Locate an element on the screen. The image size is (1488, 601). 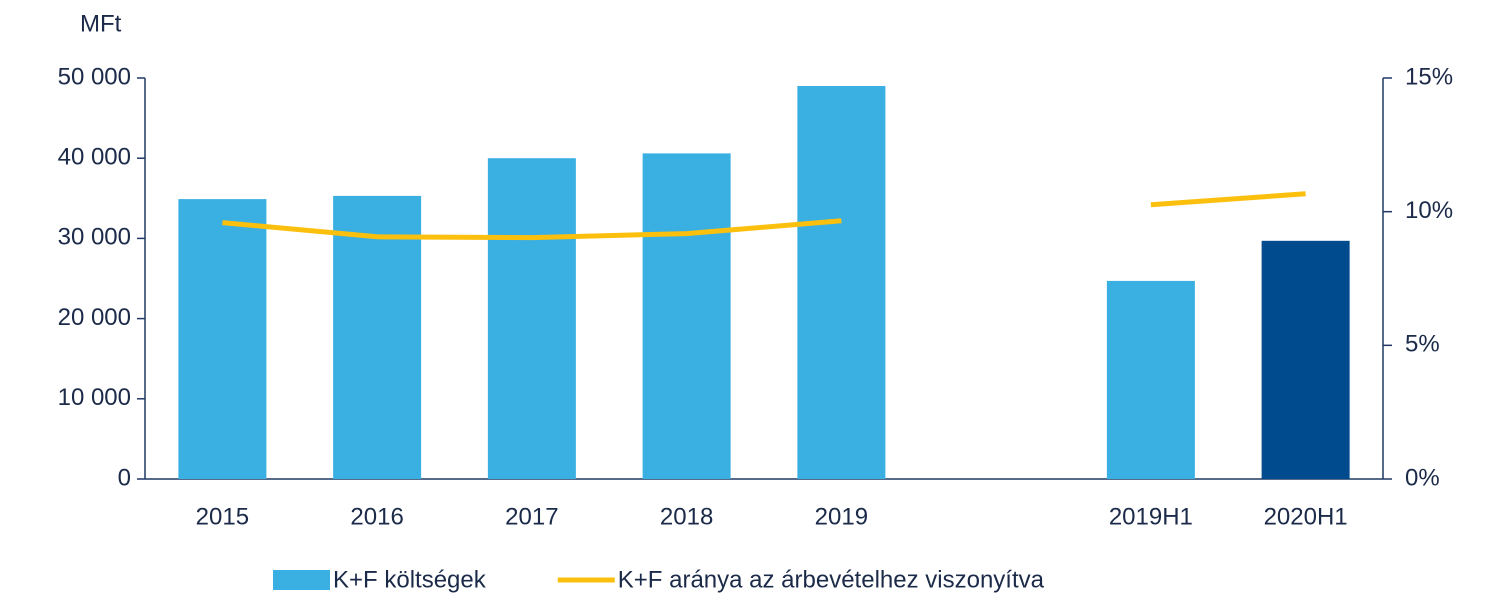
x-tick-label: 2018 is located at coordinates (686, 516).